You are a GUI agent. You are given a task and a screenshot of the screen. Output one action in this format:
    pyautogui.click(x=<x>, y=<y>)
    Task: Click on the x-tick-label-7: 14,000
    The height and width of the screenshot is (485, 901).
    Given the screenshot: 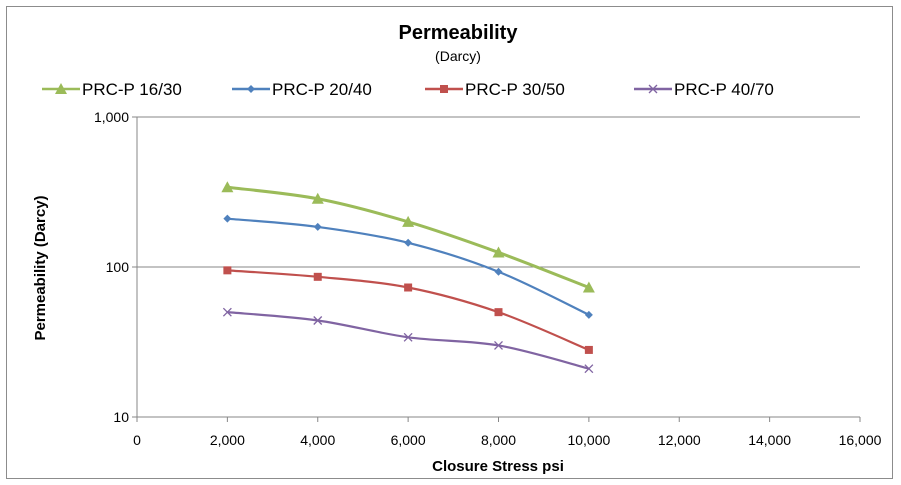 What is the action you would take?
    pyautogui.click(x=769, y=440)
    